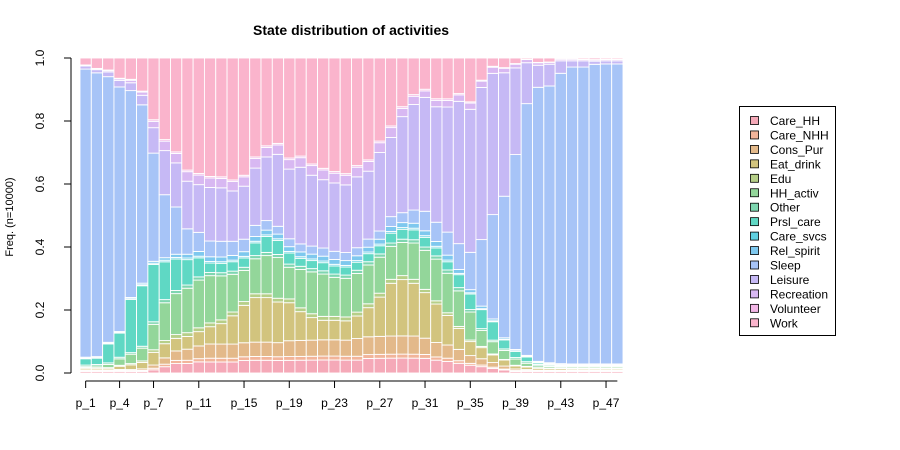  What do you see at coordinates (413, 235) in the screenshot?
I see `bar-segment-p_30-prsl_care` at bounding box center [413, 235].